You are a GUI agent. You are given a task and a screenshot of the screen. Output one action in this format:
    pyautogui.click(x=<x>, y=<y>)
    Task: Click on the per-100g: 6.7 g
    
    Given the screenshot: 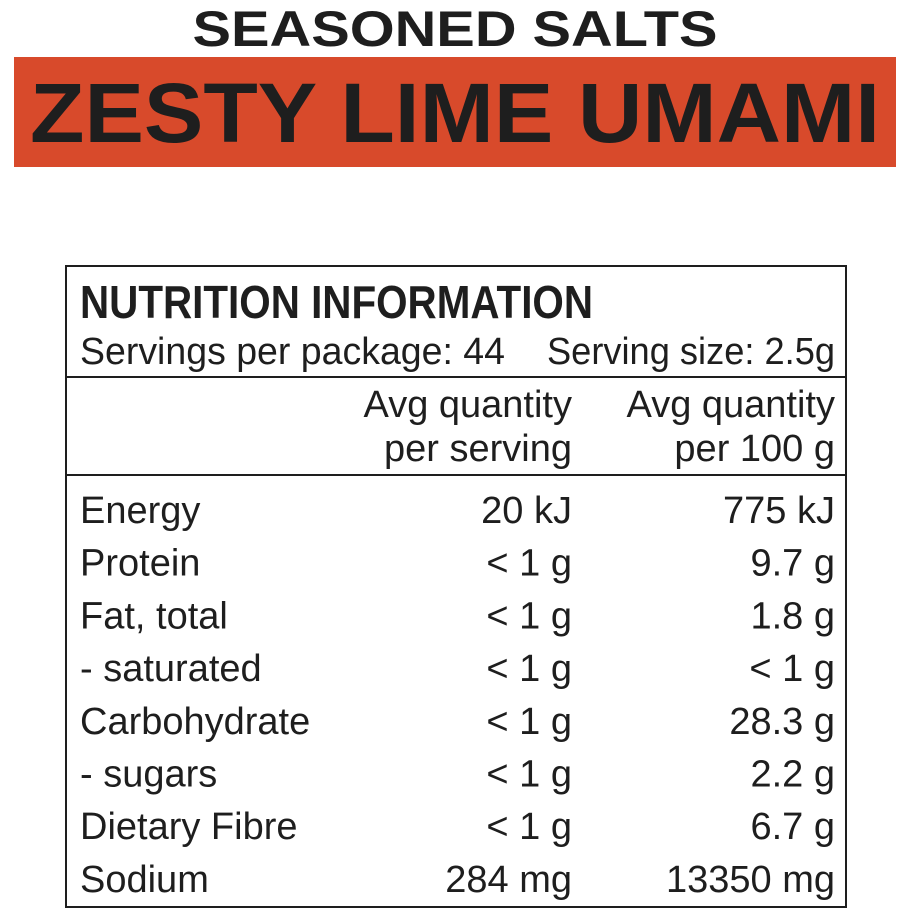 What is the action you would take?
    pyautogui.click(x=792, y=827)
    